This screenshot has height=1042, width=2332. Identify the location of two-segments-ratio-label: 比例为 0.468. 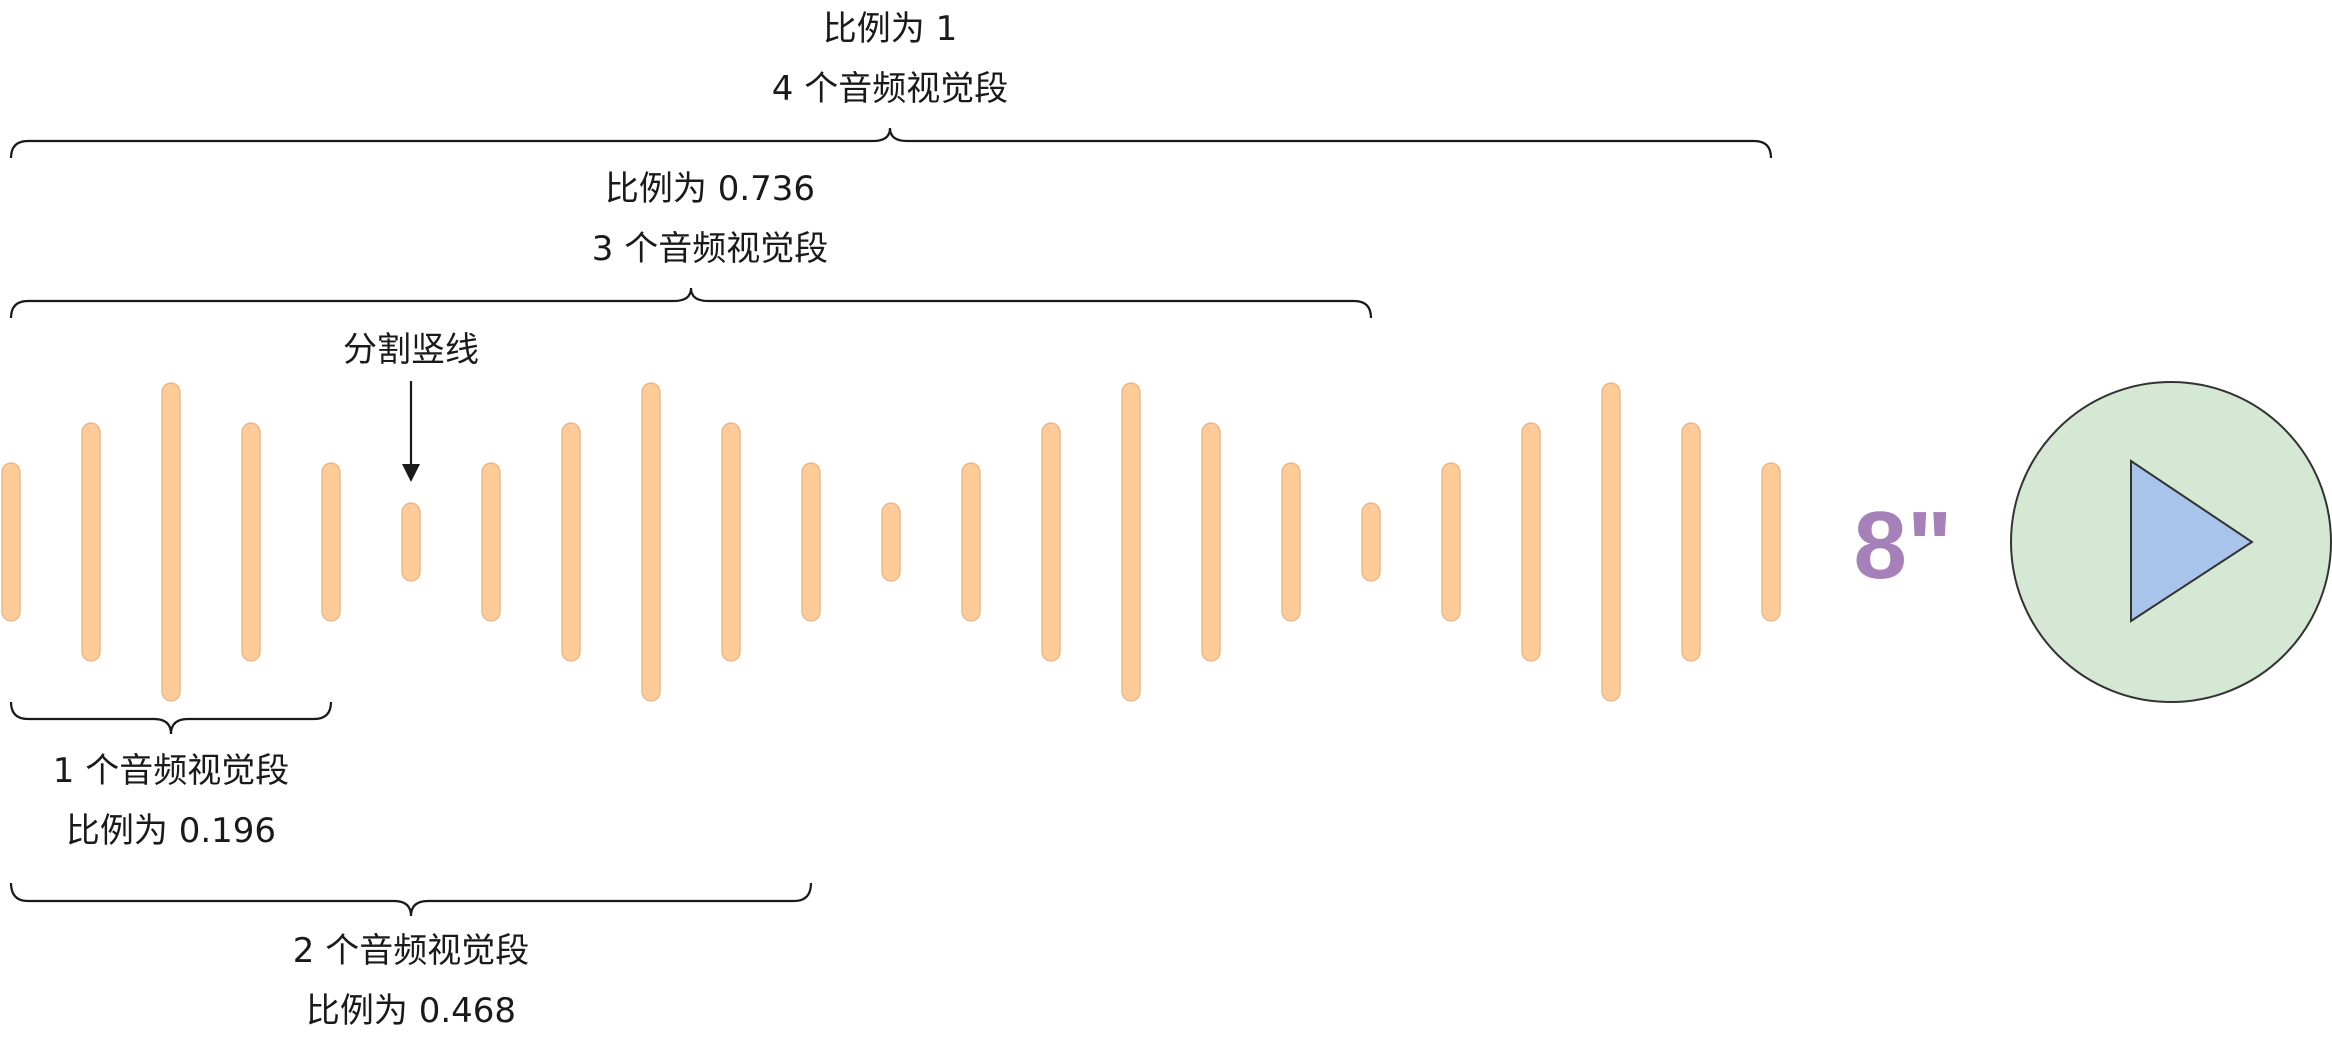
(411, 1011).